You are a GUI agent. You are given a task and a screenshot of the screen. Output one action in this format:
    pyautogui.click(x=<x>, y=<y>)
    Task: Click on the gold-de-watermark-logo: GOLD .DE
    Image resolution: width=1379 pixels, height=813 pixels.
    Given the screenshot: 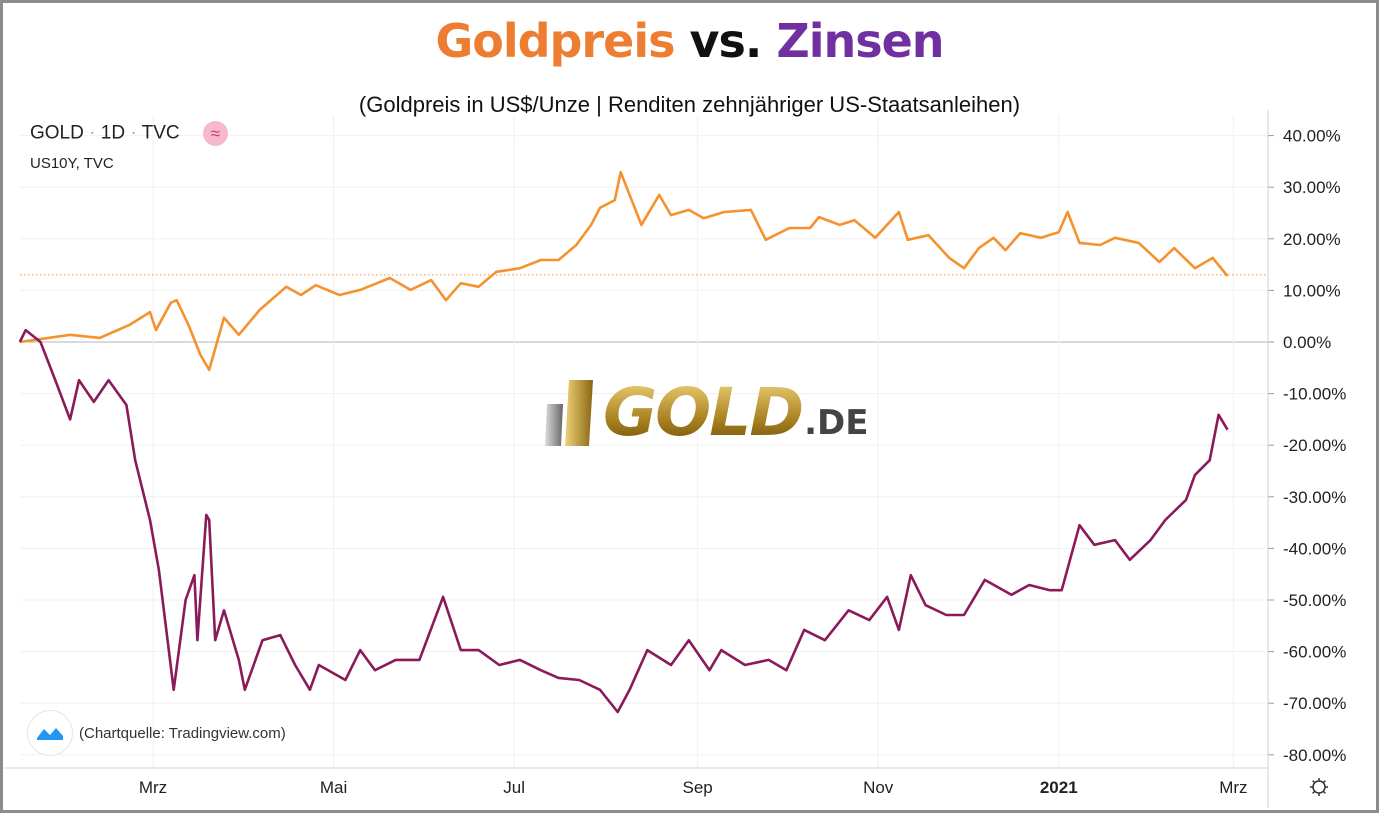 What is the action you would take?
    pyautogui.click(x=706, y=413)
    